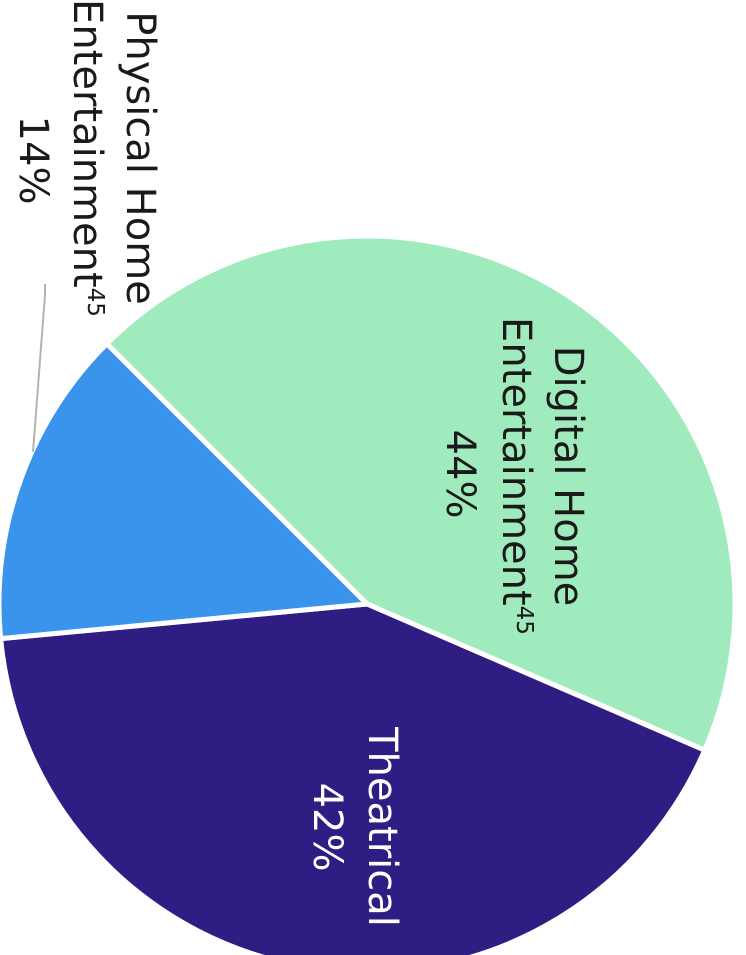  What do you see at coordinates (382, 826) in the screenshot?
I see `slice-label-theatrical: Theatrical` at bounding box center [382, 826].